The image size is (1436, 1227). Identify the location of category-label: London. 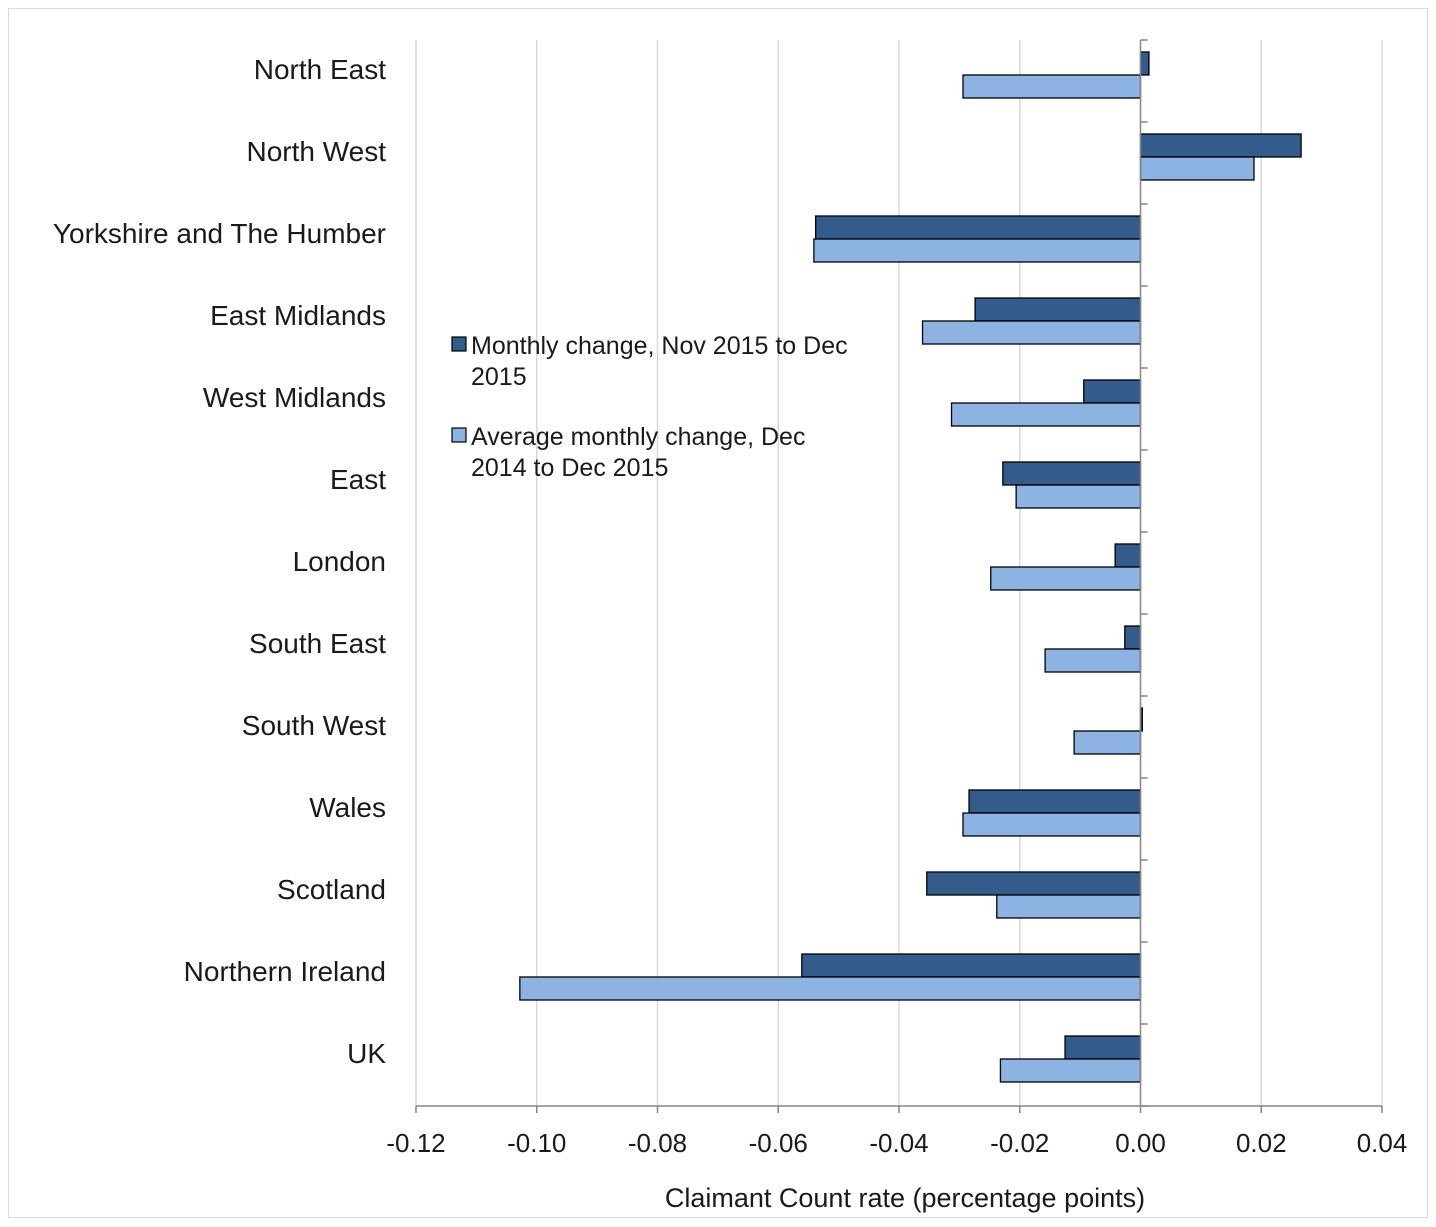
(339, 561).